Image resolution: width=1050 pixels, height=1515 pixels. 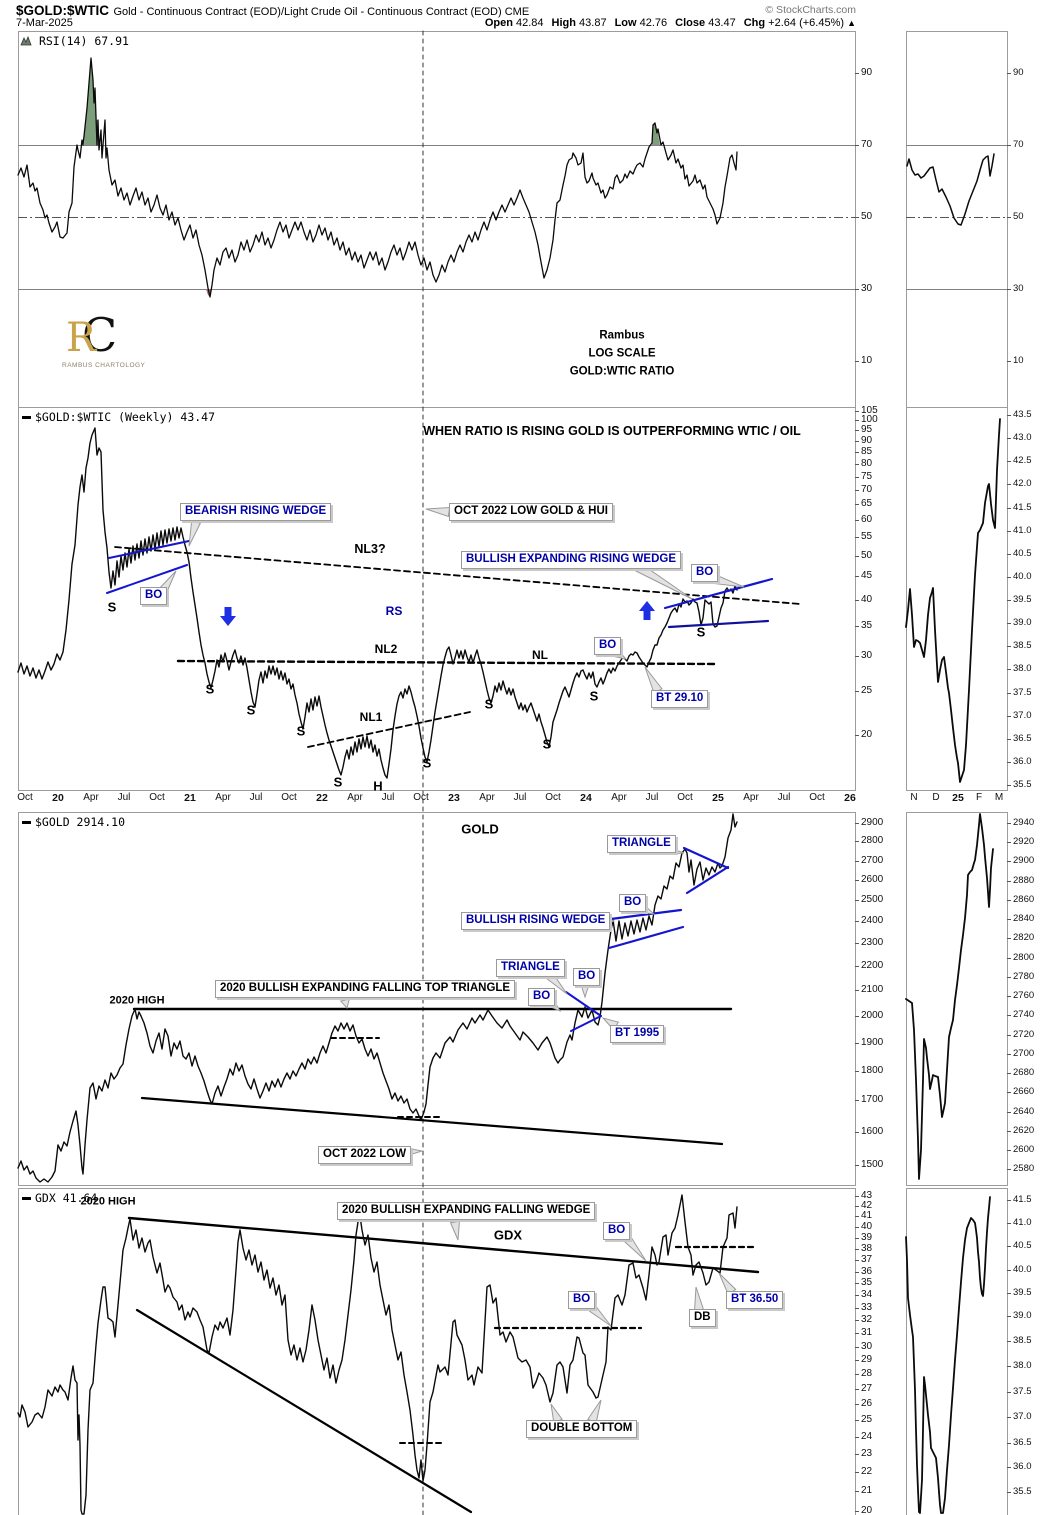 What do you see at coordinates (1024, 918) in the screenshot?
I see `y-axis-label: 2840` at bounding box center [1024, 918].